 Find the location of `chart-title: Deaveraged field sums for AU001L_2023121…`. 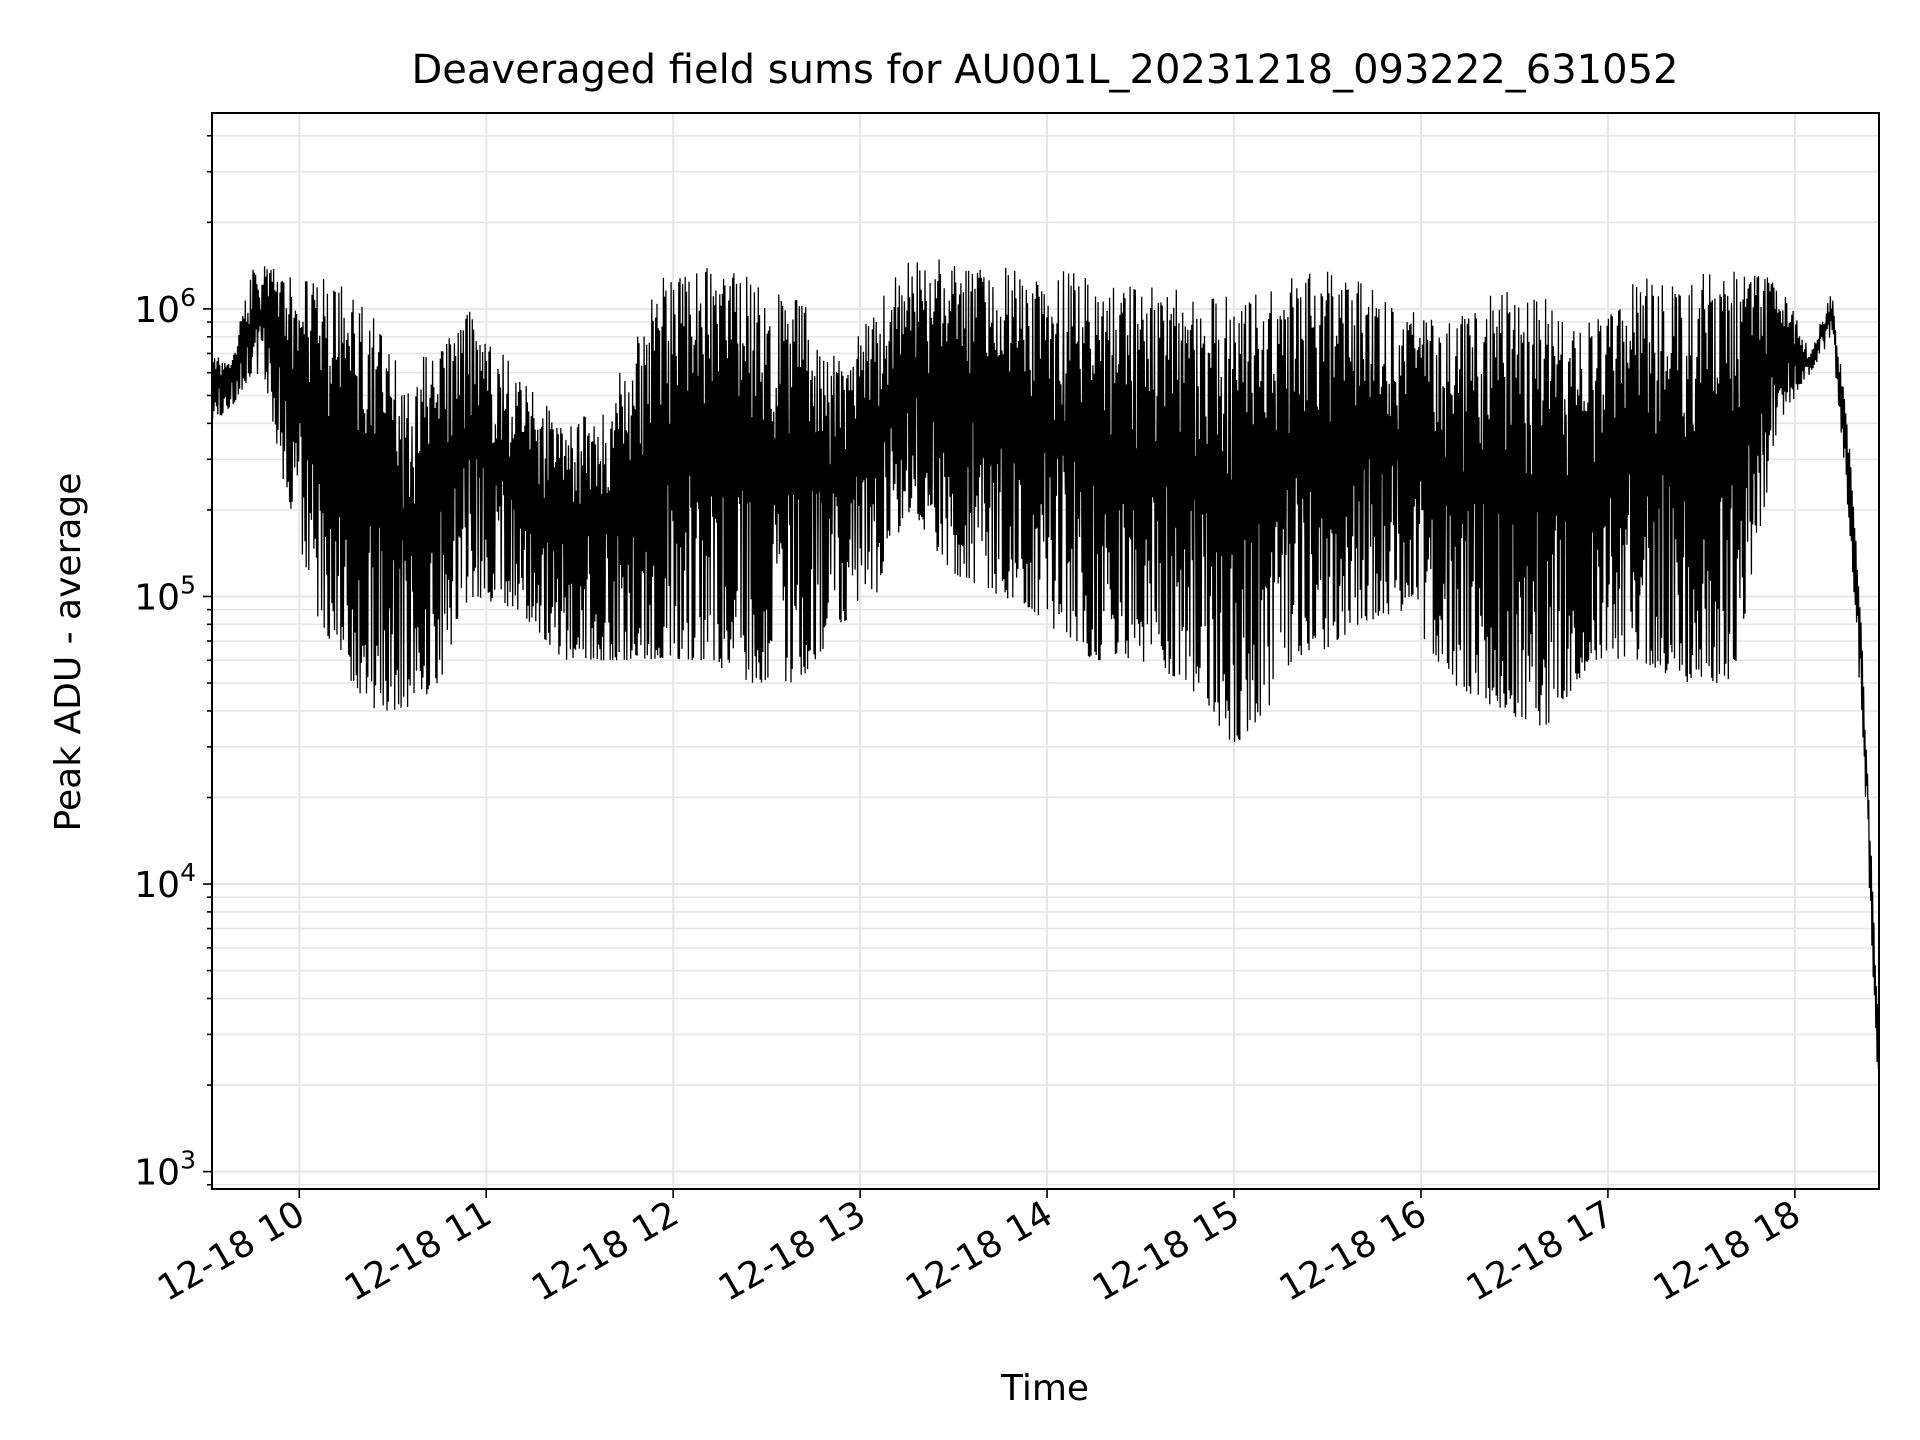

chart-title: Deaveraged field sums for AU001L_2023121… is located at coordinates (1045, 70).